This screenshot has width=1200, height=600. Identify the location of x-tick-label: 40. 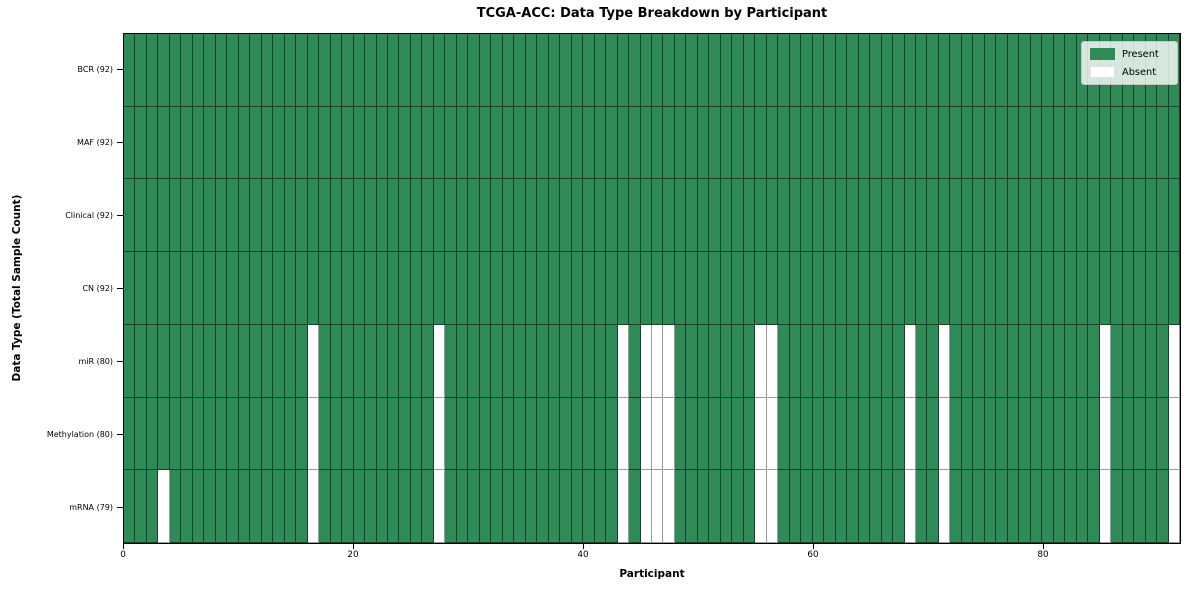
(583, 555).